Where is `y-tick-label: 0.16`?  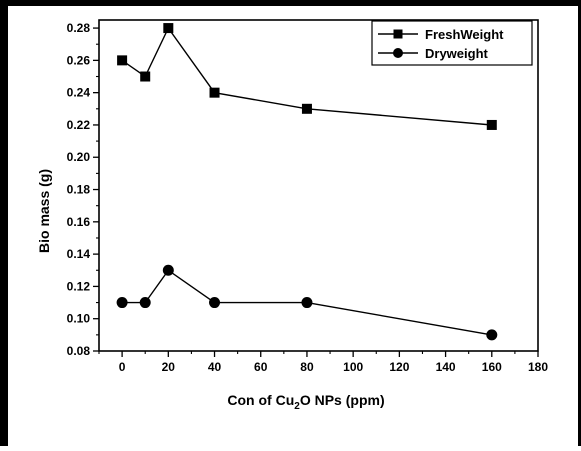
y-tick-label: 0.16 is located at coordinates (79, 222).